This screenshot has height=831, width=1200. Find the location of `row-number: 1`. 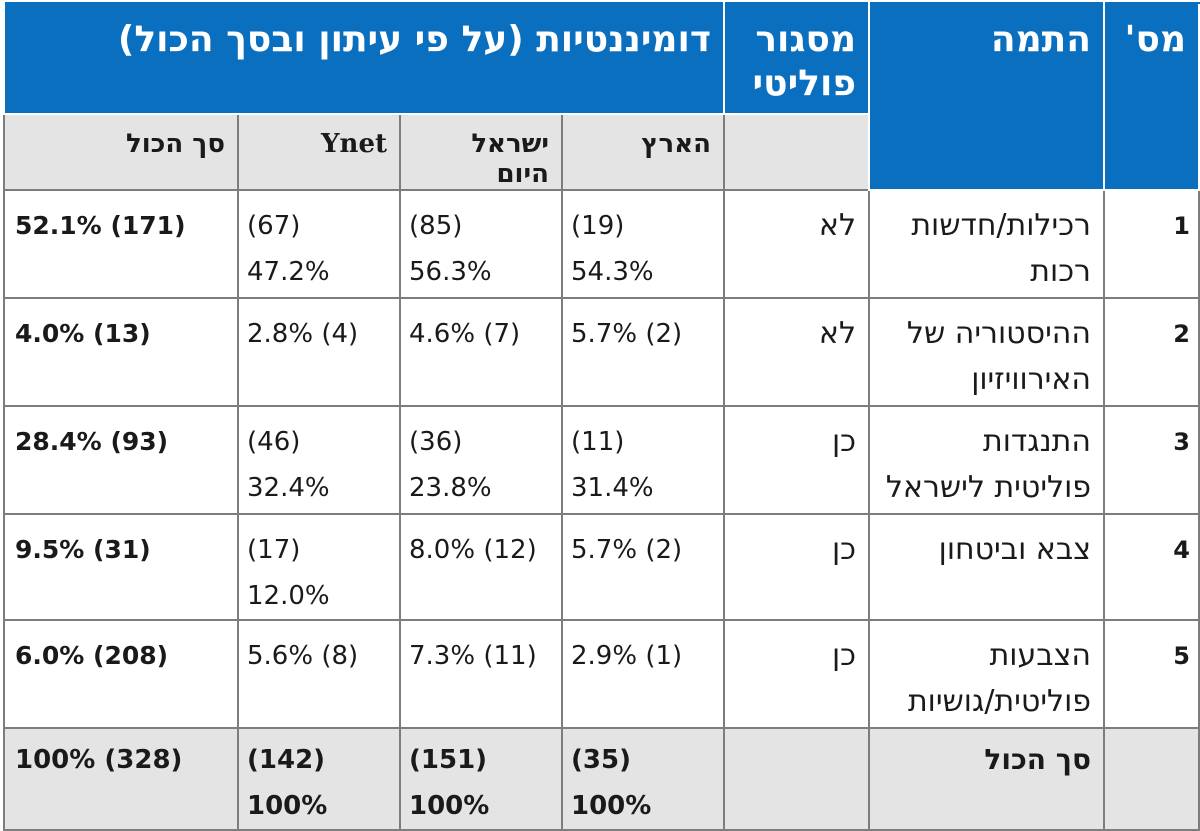

row-number: 1 is located at coordinates (1151, 244).